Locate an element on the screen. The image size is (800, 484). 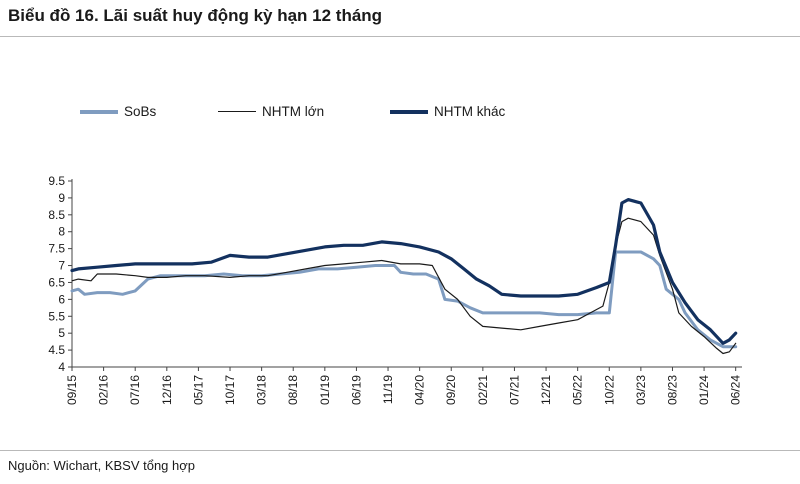
x-tick-label: 06/24 is located at coordinates (736, 390).